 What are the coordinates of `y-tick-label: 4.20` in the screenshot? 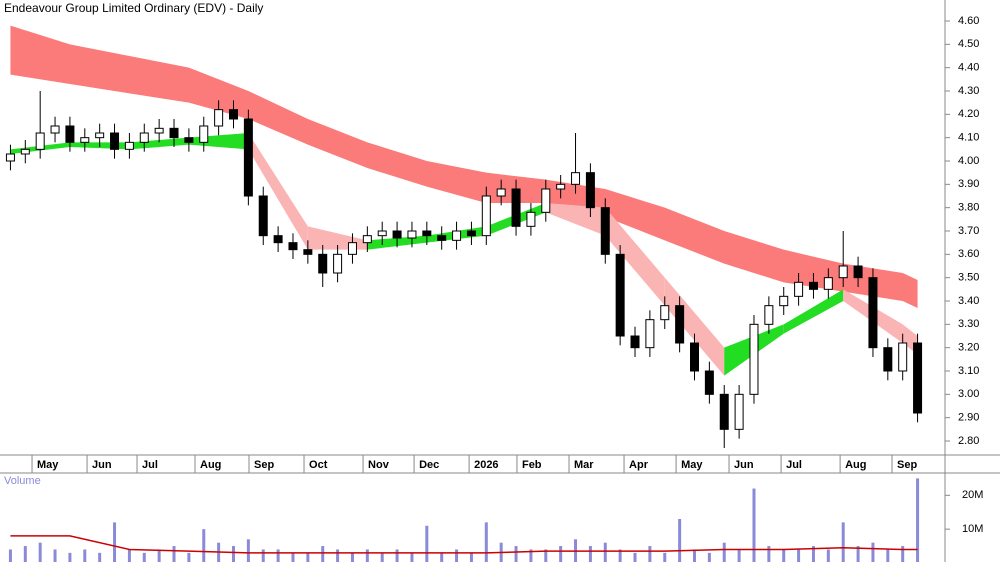 It's located at (968, 114).